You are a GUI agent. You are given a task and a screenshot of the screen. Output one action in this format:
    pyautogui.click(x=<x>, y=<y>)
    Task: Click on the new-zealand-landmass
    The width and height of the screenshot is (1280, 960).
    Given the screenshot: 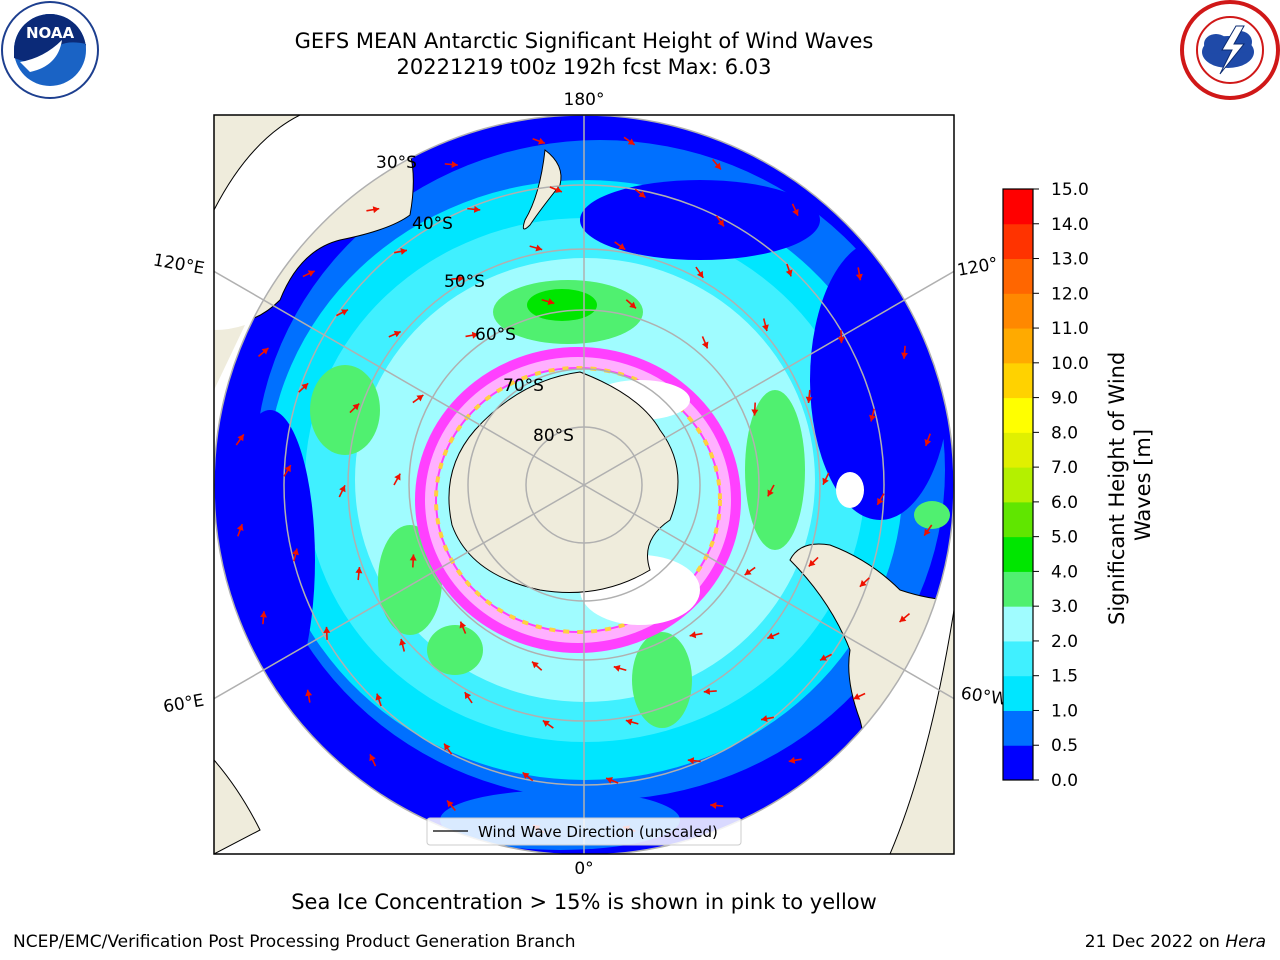 What is the action you would take?
    pyautogui.click(x=542, y=189)
    